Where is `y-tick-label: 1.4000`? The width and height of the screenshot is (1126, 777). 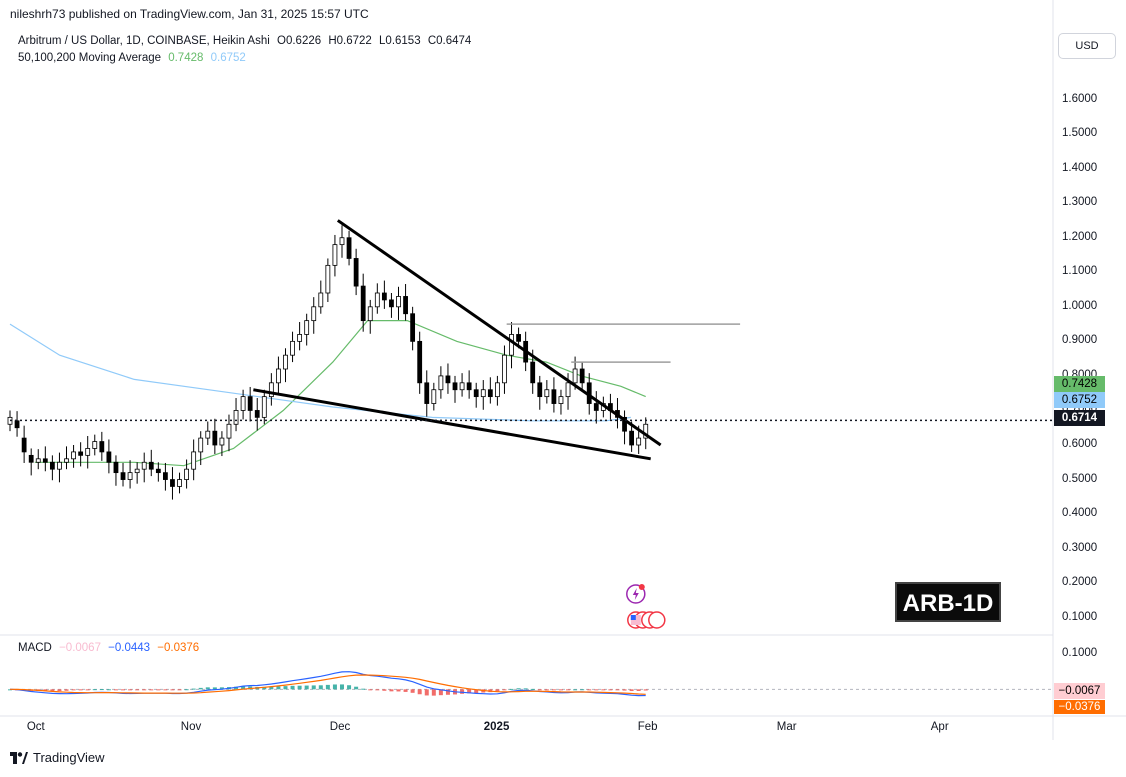 y-tick-label: 1.4000 is located at coordinates (1080, 167).